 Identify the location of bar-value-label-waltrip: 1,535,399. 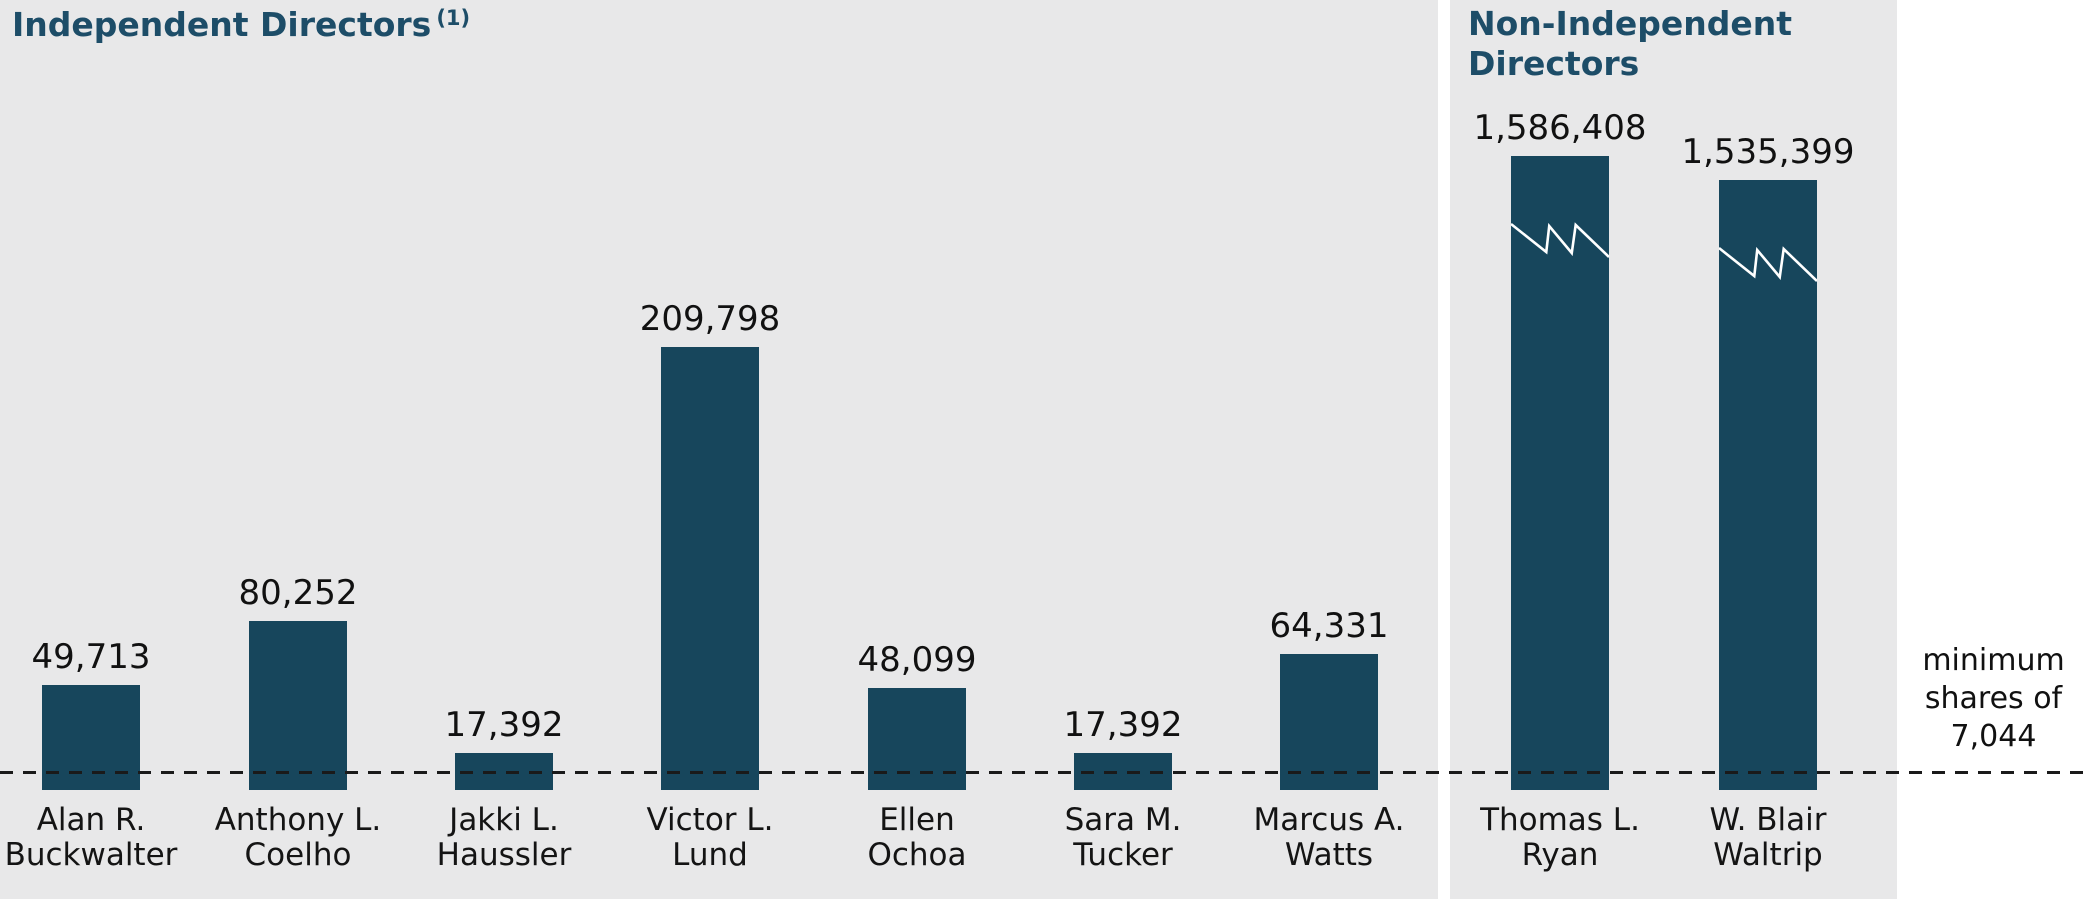
(1768, 152).